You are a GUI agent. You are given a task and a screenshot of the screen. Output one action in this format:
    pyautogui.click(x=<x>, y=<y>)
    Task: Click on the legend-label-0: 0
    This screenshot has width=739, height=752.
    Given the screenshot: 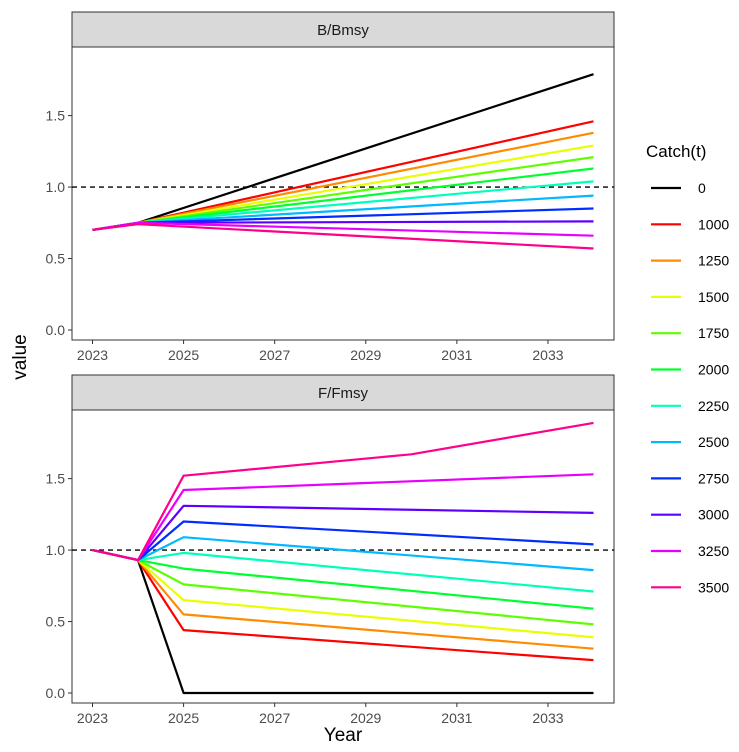 What is the action you would take?
    pyautogui.click(x=702, y=188)
    